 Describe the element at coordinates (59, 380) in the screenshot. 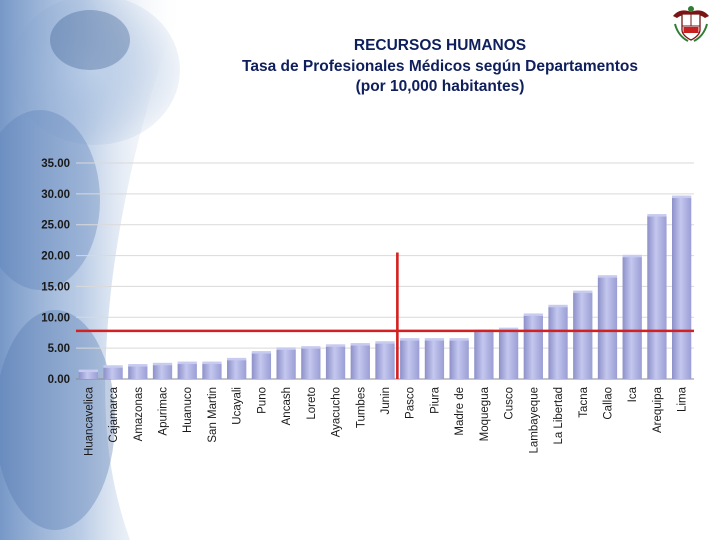

I see `y-tick-label: 0.00` at that location.